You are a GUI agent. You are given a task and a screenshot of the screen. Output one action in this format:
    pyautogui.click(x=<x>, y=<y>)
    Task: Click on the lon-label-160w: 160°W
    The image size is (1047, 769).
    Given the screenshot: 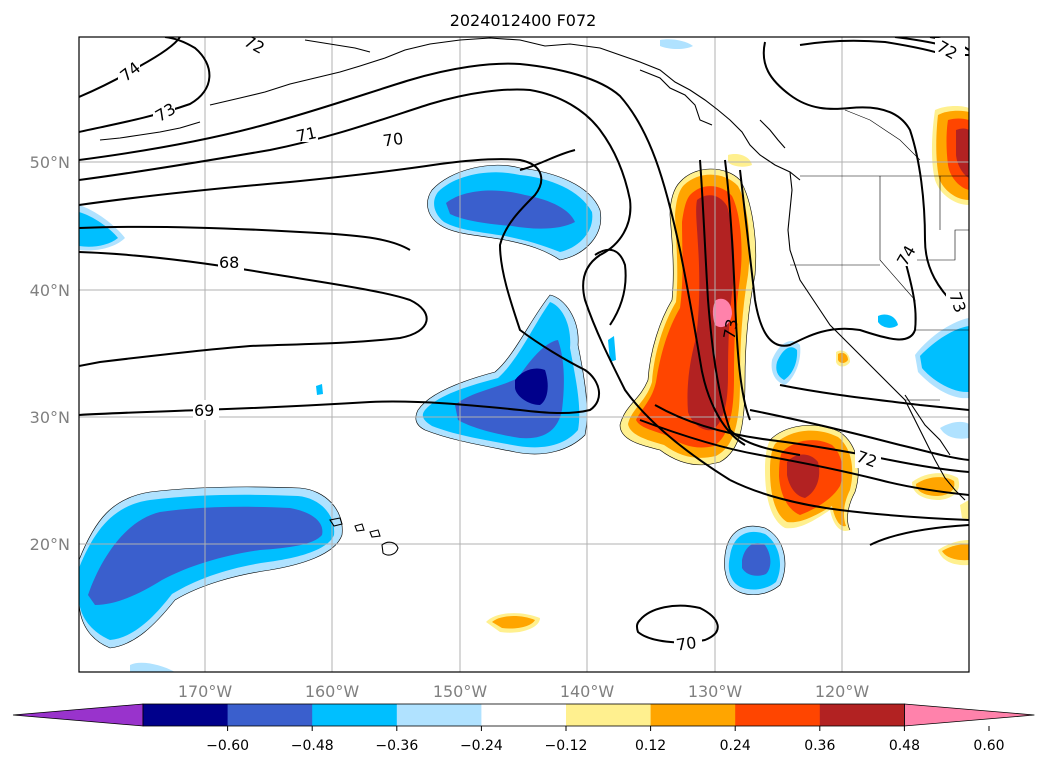 What is the action you would take?
    pyautogui.click(x=332, y=691)
    